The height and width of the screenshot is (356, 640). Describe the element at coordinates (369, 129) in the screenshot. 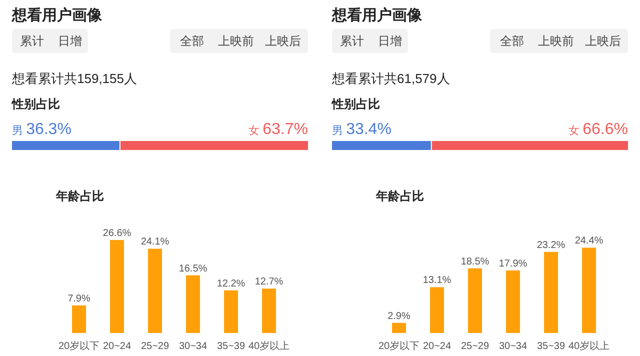

I see `data-label: 33.4%` at that location.